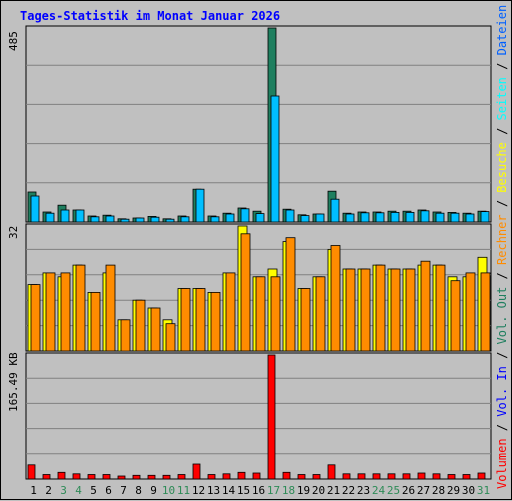  I want to click on x-tick-label-5: 5, so click(93, 490).